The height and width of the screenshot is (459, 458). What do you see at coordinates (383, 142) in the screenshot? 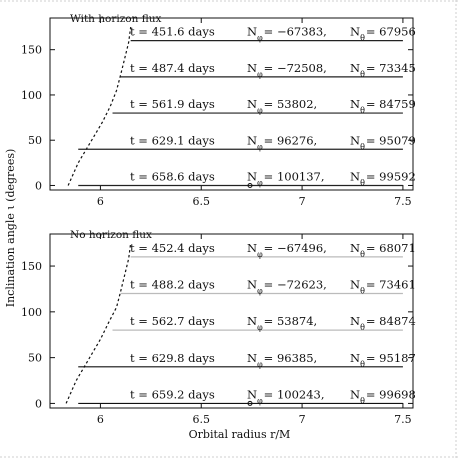
I see `ntheta-label-0-3: Nθ= 95079` at bounding box center [383, 142].